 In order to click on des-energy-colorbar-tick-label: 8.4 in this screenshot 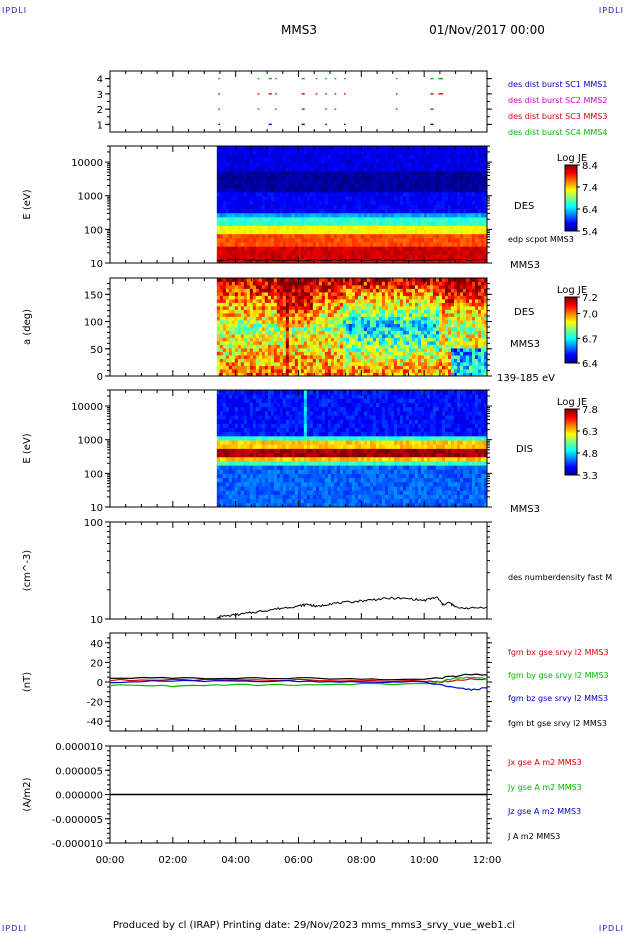, I will do `click(590, 166)`.